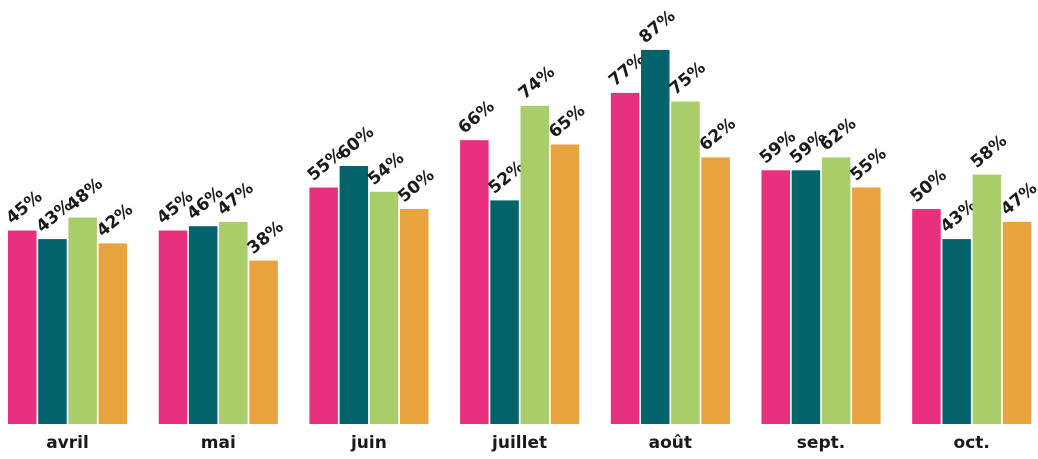  I want to click on data-label-oct.-series-4: 47%, so click(1017, 198).